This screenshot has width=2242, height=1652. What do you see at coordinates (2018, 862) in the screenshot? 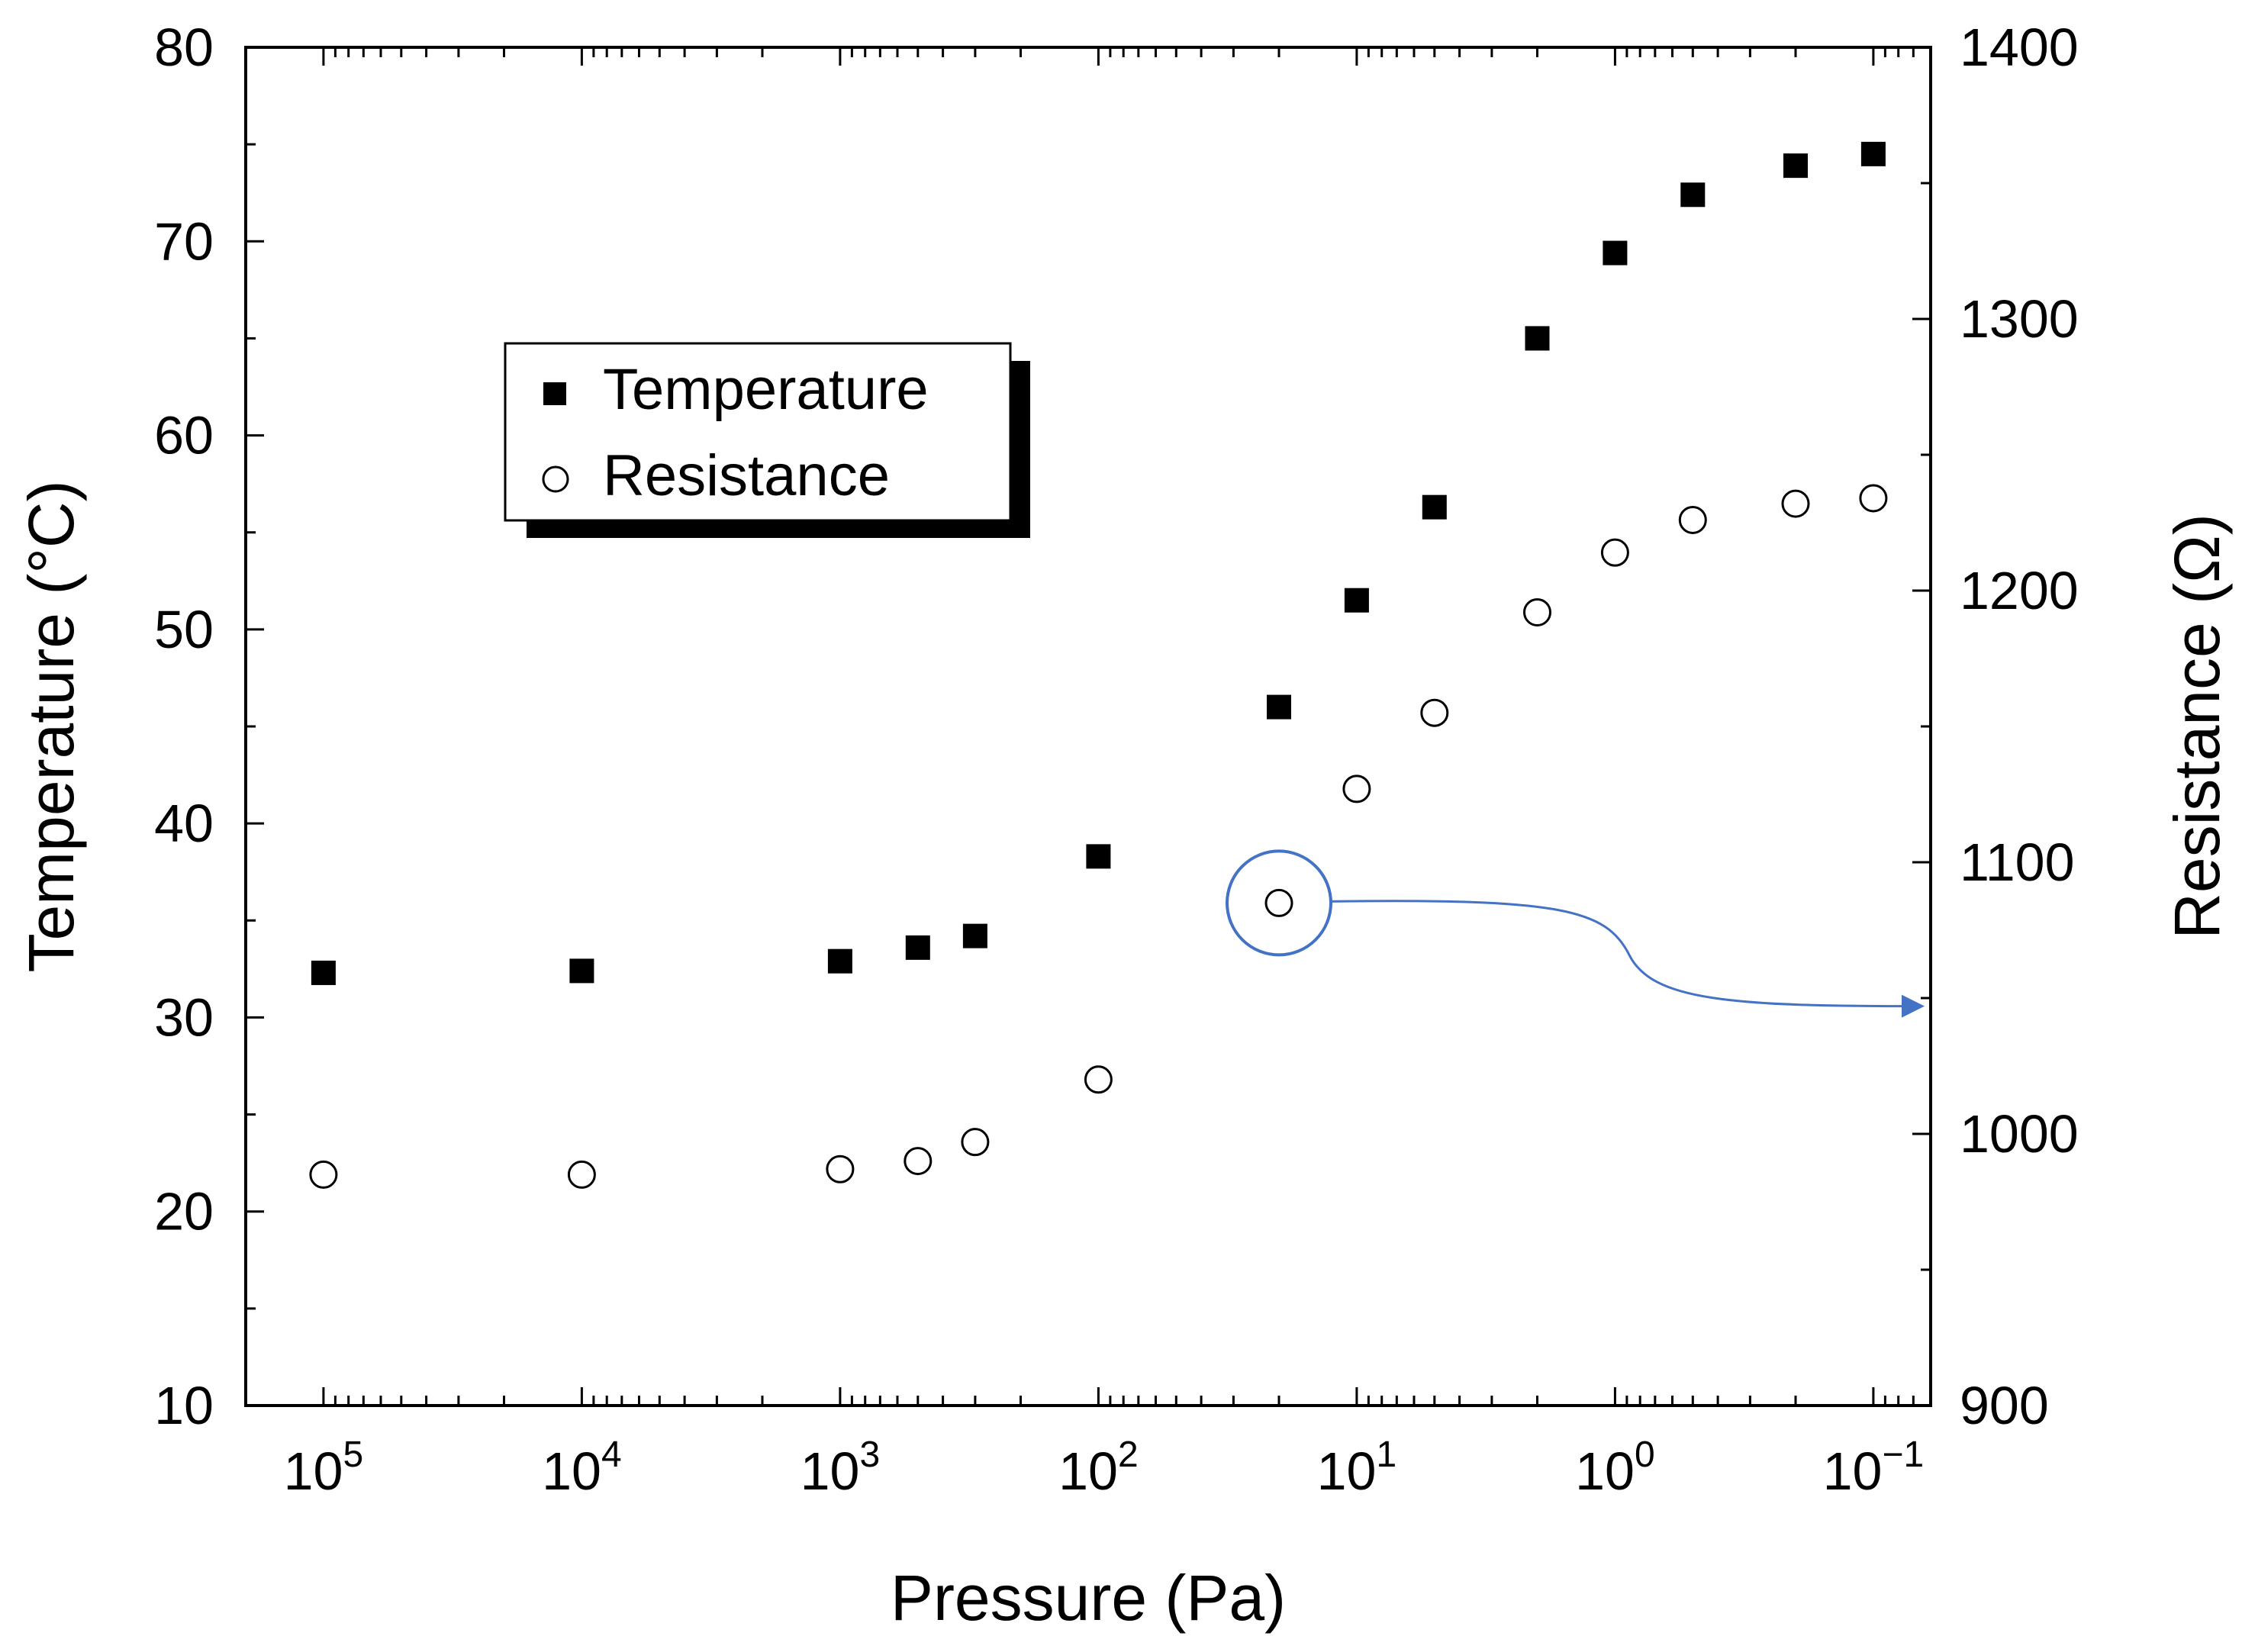
I see `y-right-tick-label: 1100` at bounding box center [2018, 862].